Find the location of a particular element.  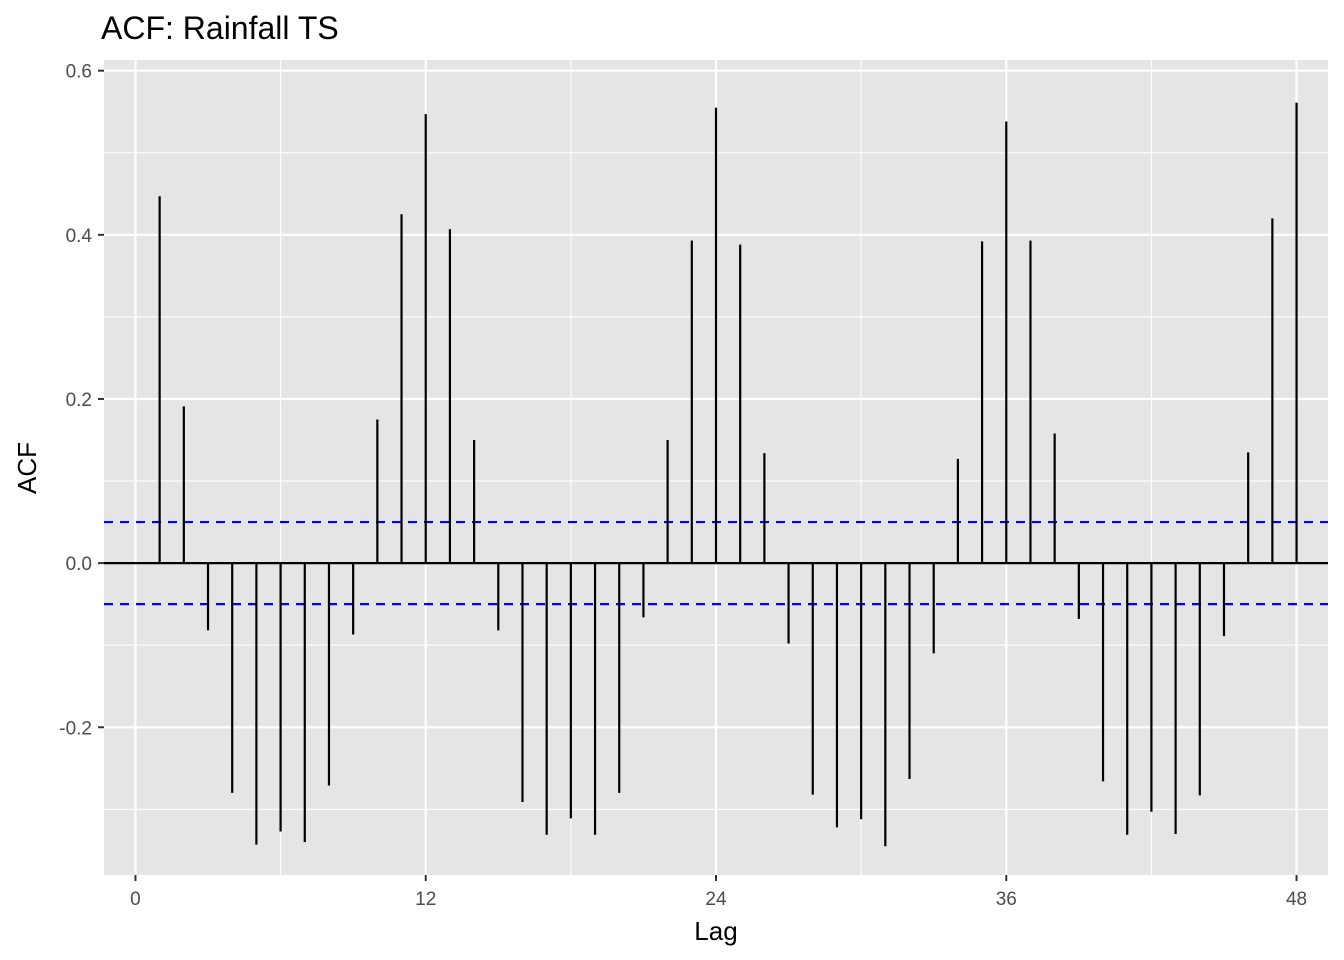

y-tick-label: -0.2 is located at coordinates (75, 728).